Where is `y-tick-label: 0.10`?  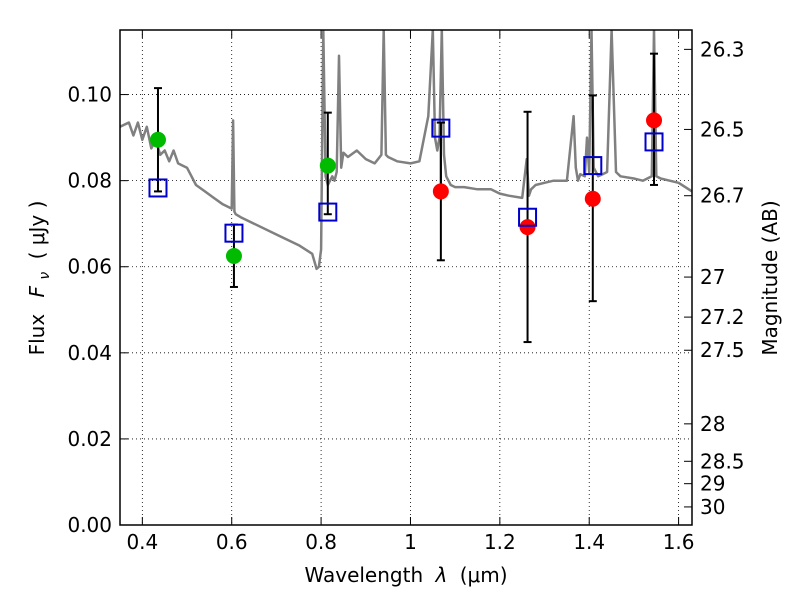
y-tick-label: 0.10 is located at coordinates (89, 95).